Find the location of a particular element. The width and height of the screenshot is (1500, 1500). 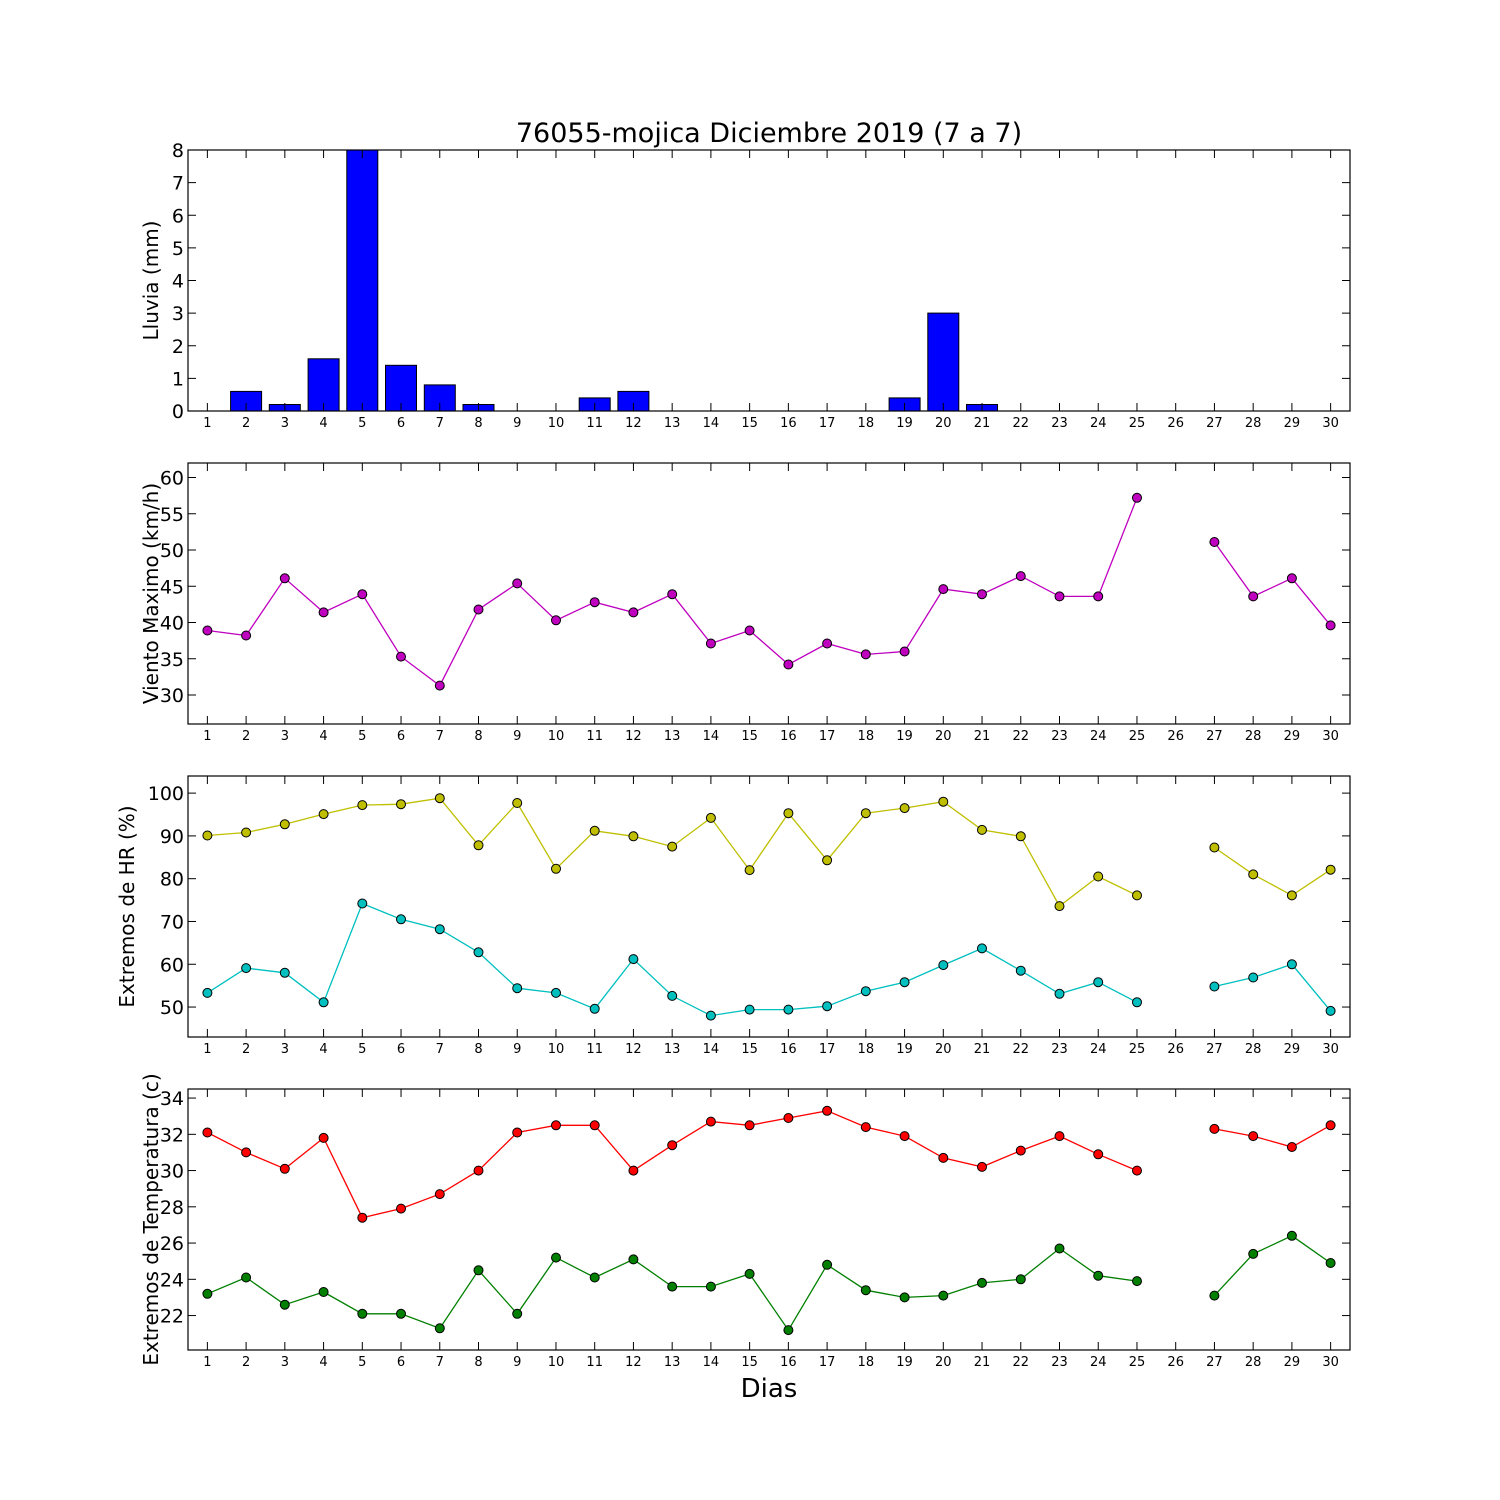

x-tick-label-11: 11 is located at coordinates (594, 1362).